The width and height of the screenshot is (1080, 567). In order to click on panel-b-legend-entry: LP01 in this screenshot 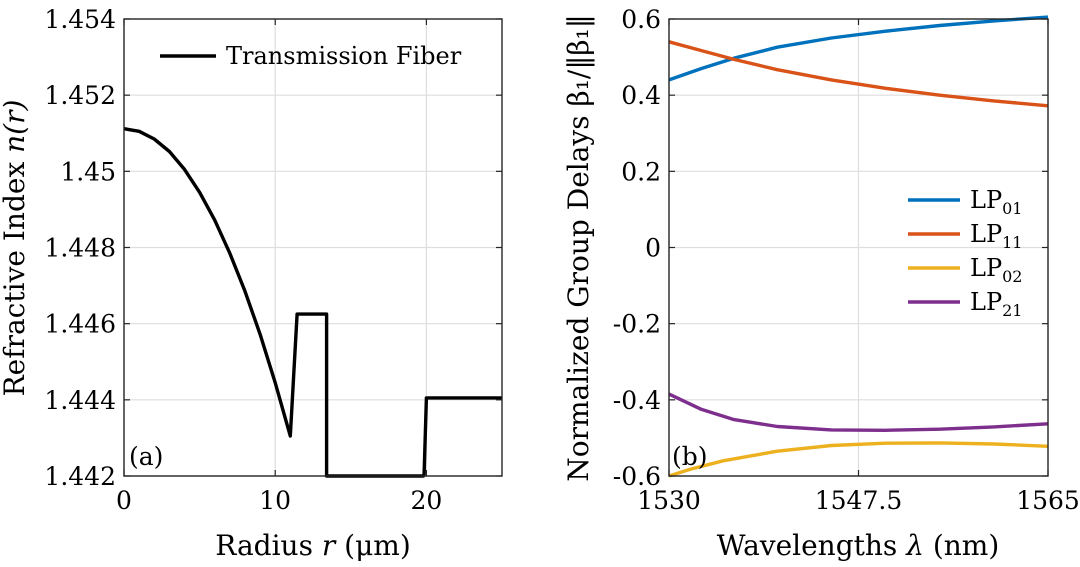, I will do `click(996, 202)`.